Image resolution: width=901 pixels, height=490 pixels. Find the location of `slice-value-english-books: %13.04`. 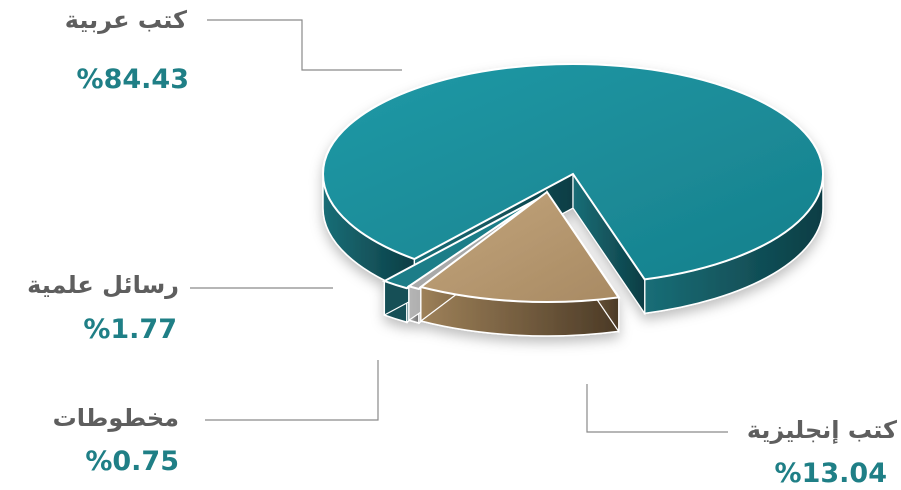

slice-value-english-books: %13.04 is located at coordinates (830, 473).